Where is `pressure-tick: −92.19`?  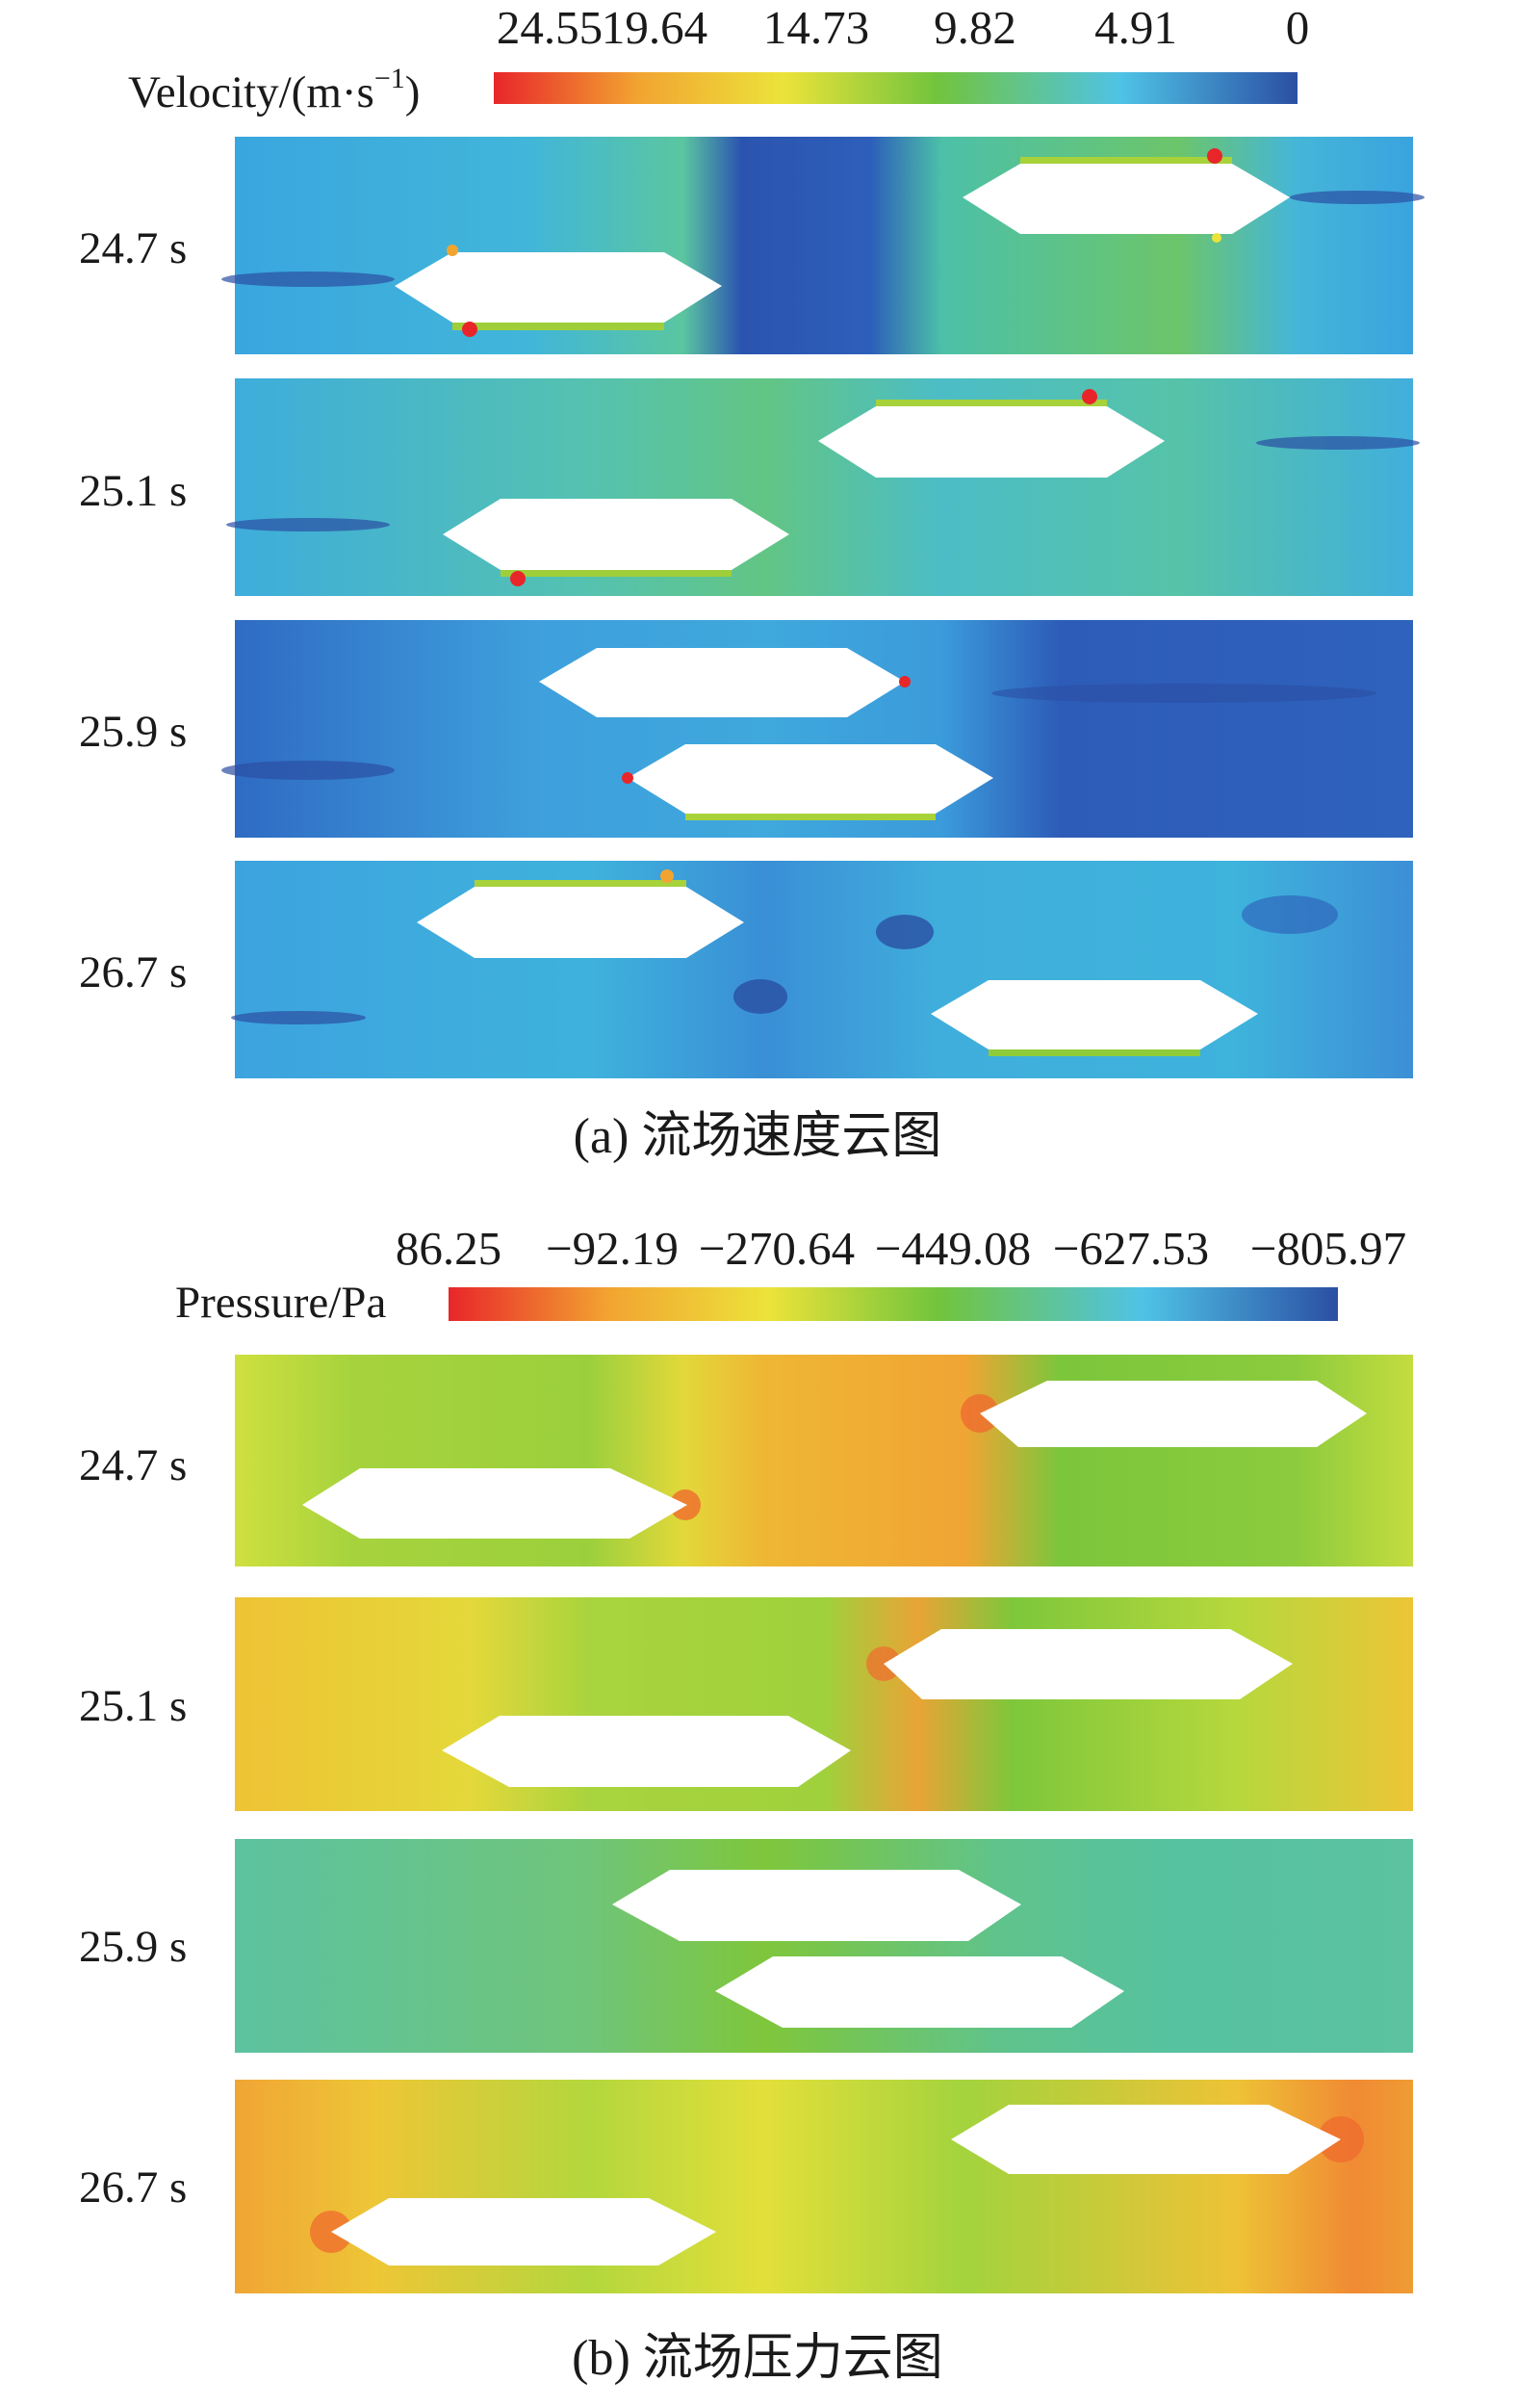 pressure-tick: −92.19 is located at coordinates (612, 1249).